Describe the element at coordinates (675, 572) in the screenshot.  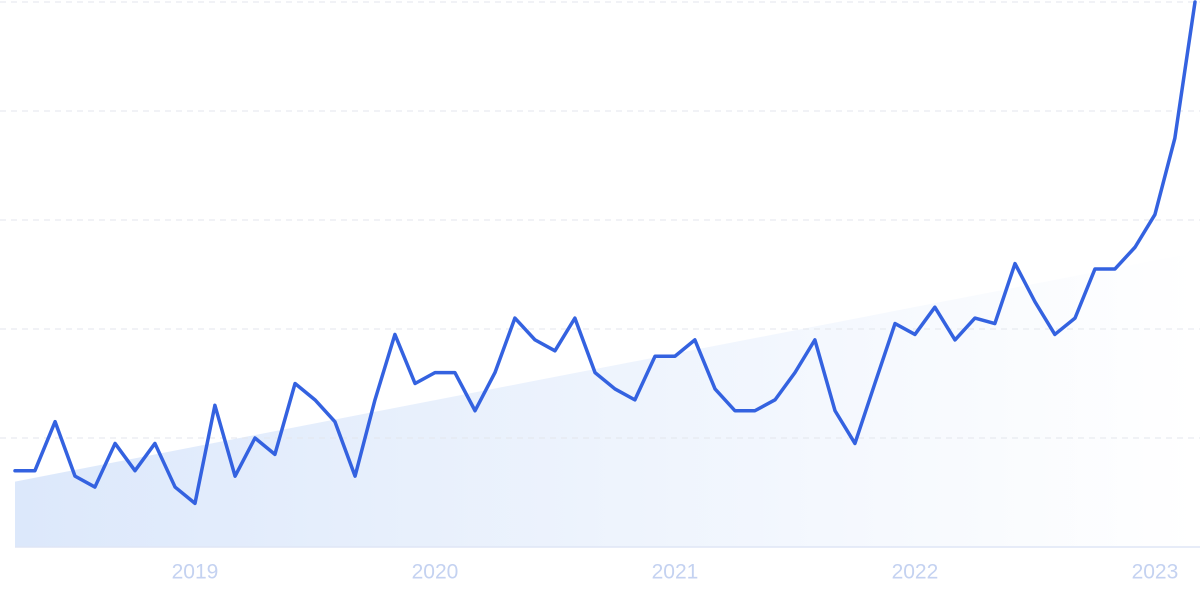
I see `x-tick-label: 2021` at that location.